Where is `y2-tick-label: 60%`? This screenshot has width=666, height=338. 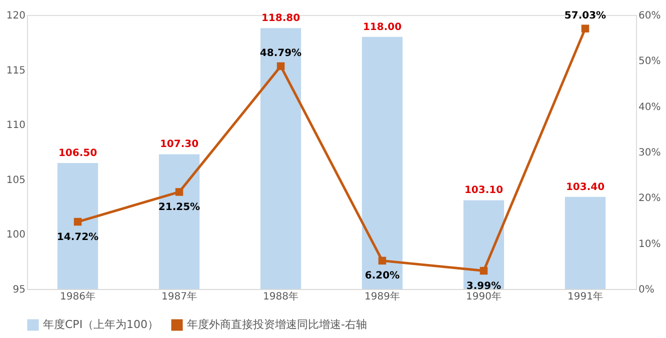 y2-tick-label: 60% is located at coordinates (649, 16).